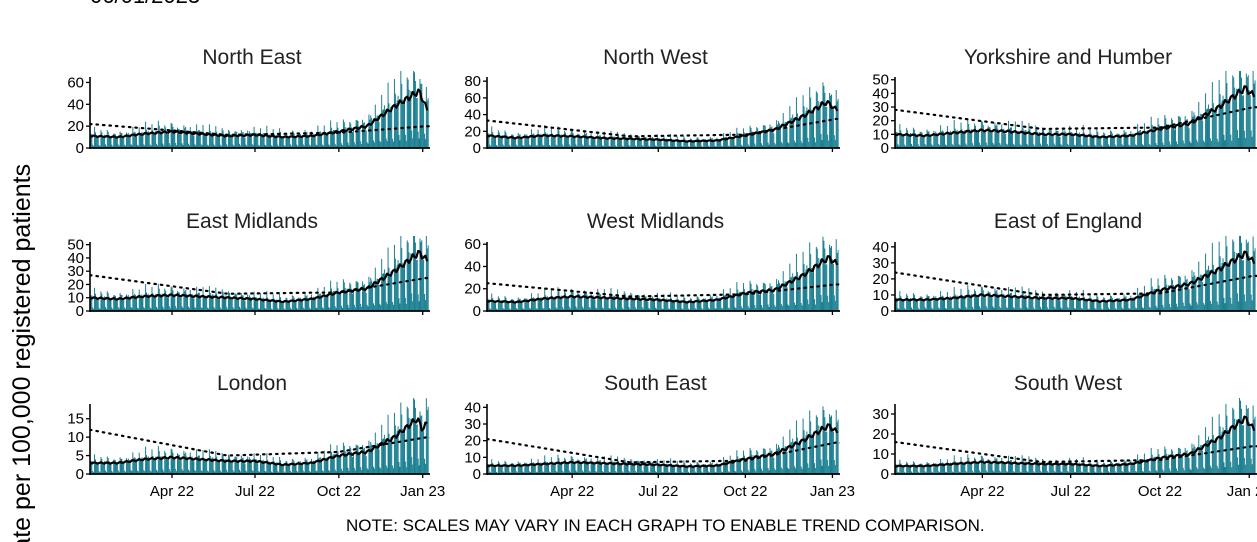  Describe the element at coordinates (252, 383) in the screenshot. I see `panel-title-london: London` at that location.